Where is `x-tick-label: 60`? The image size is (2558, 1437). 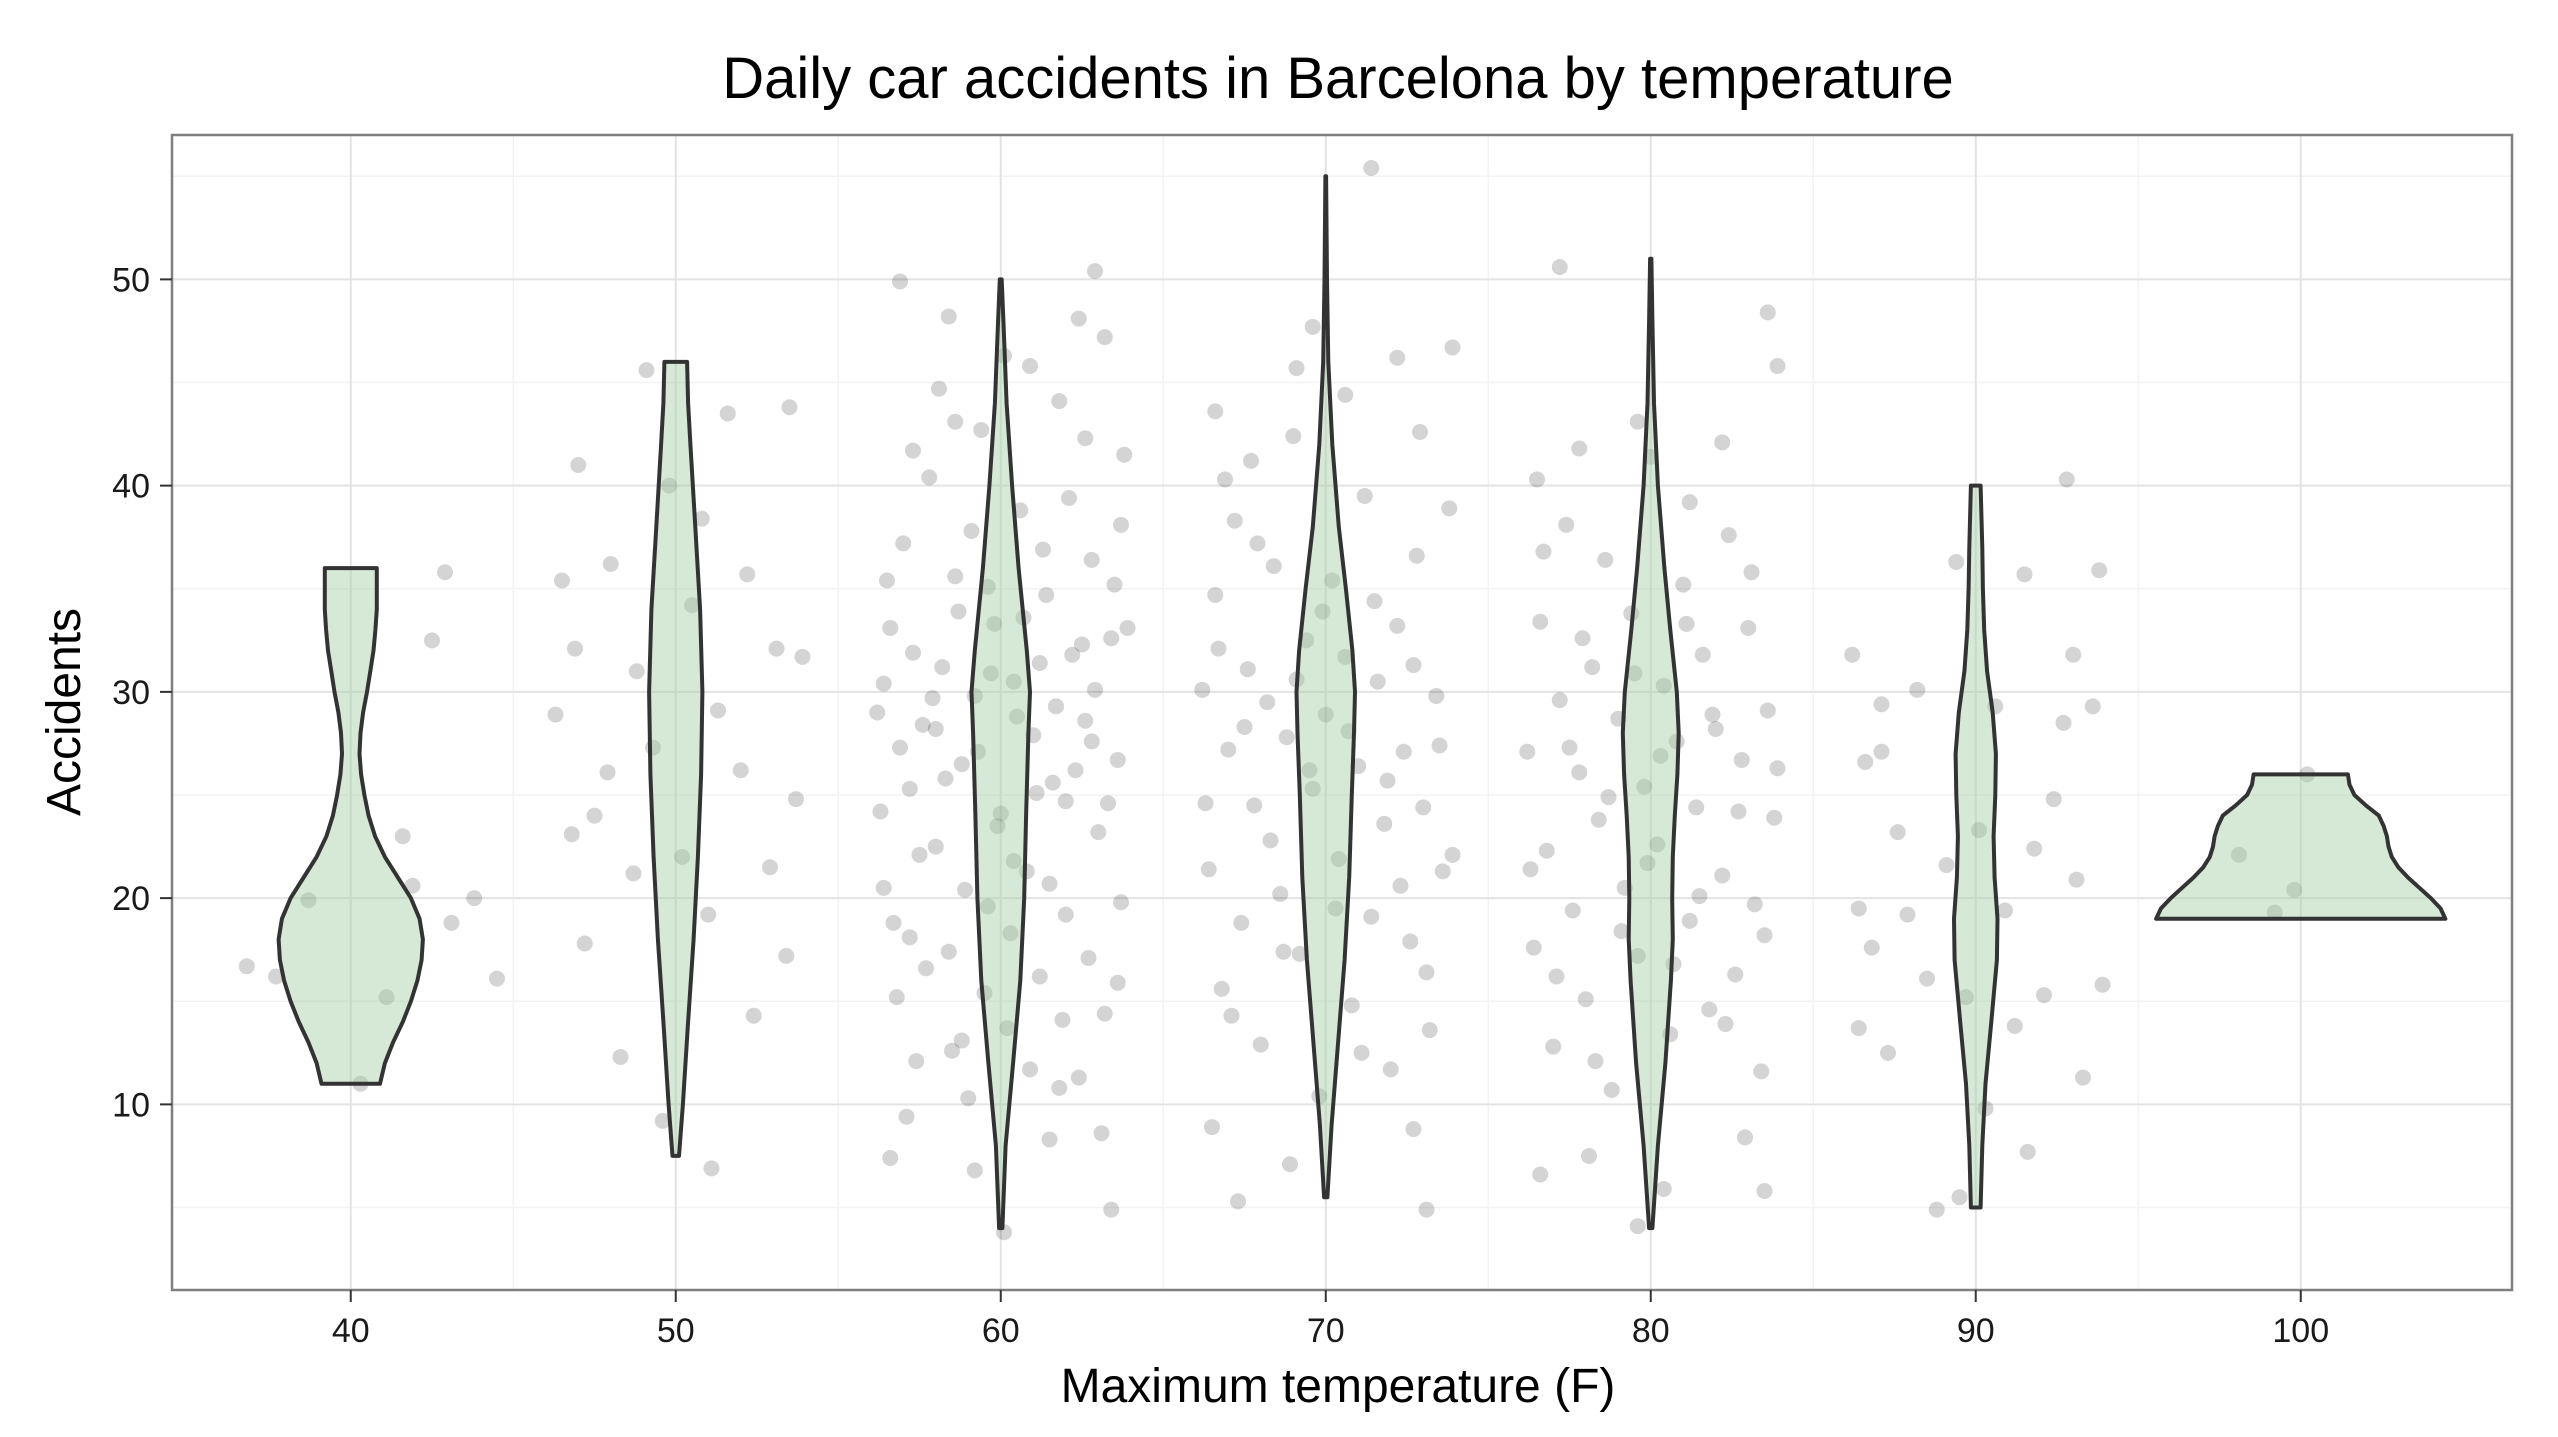
x-tick-label: 60 is located at coordinates (1001, 1331).